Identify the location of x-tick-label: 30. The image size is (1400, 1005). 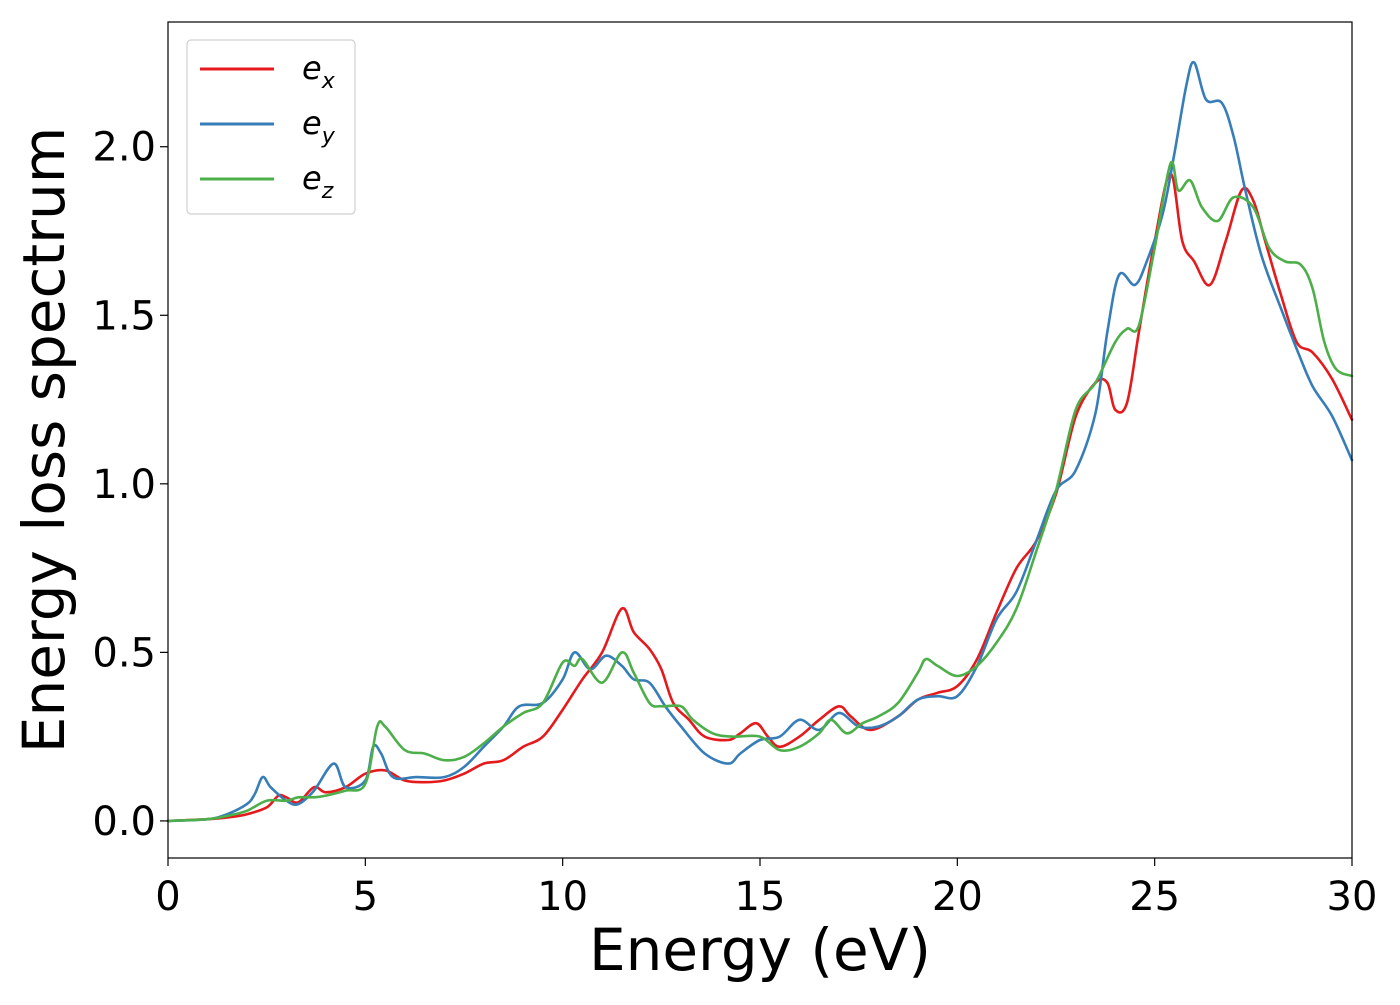
(1352, 897).